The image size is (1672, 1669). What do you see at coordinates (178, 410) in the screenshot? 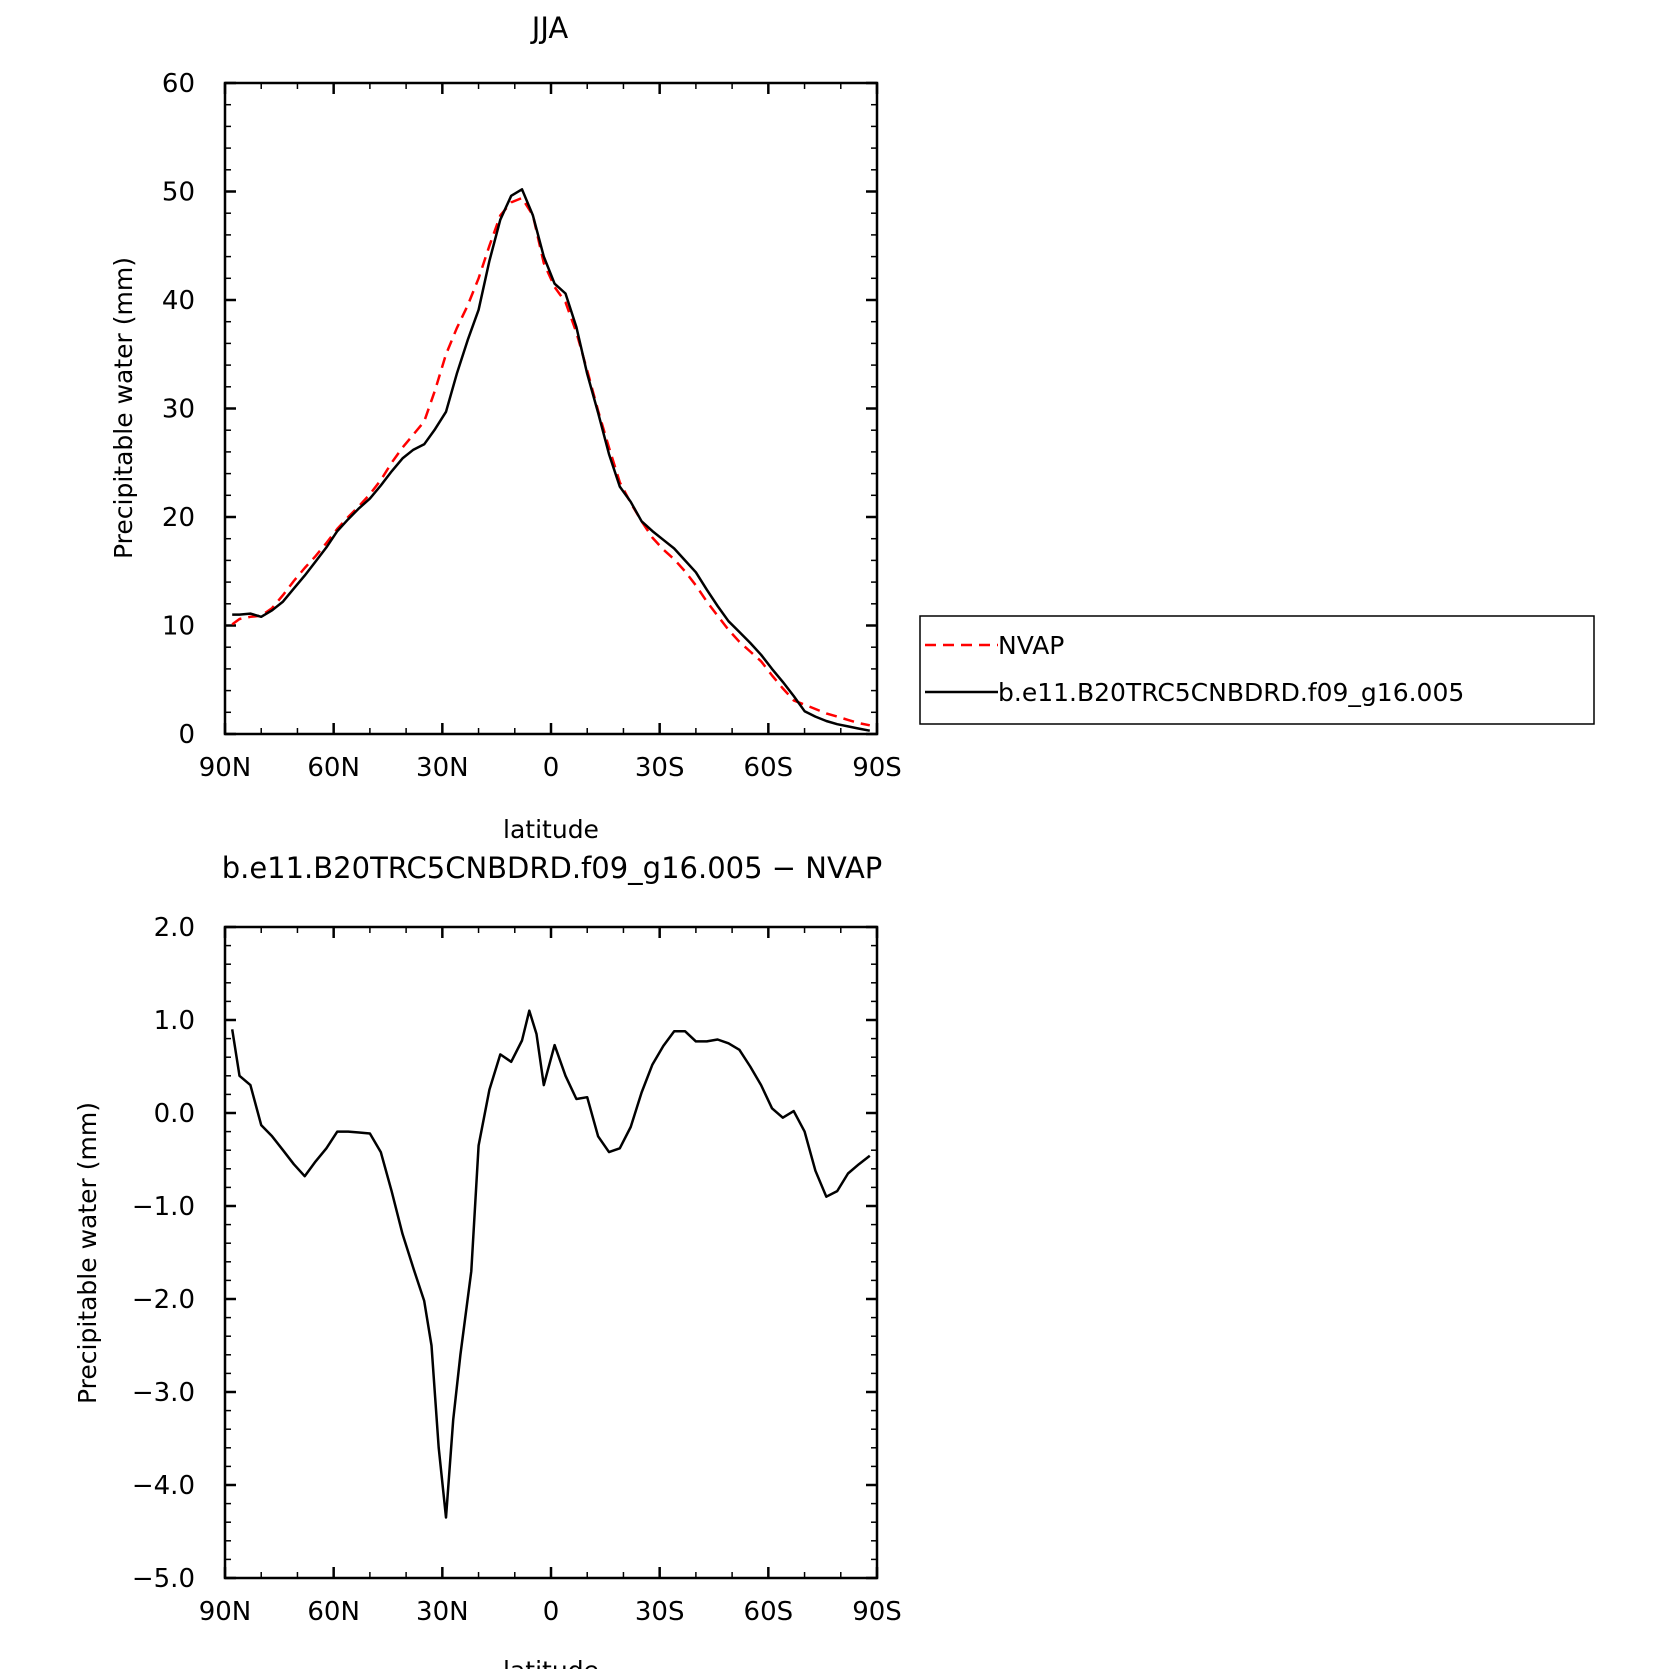
I see `y-tick-label: 30` at bounding box center [178, 410].